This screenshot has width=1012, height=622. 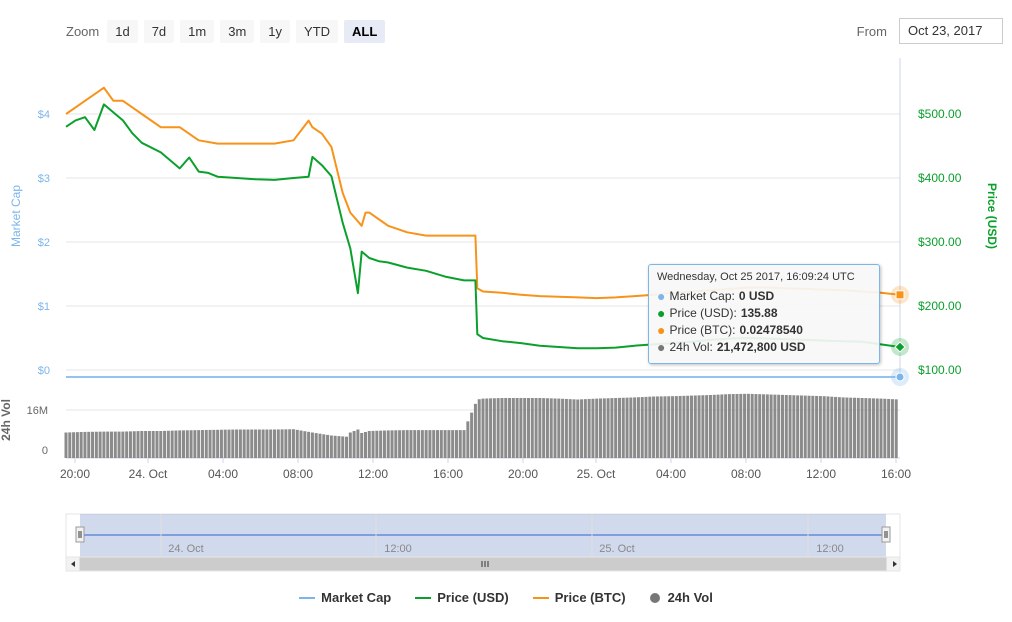 What do you see at coordinates (703, 312) in the screenshot?
I see `tooltip-label: Price (USD):` at bounding box center [703, 312].